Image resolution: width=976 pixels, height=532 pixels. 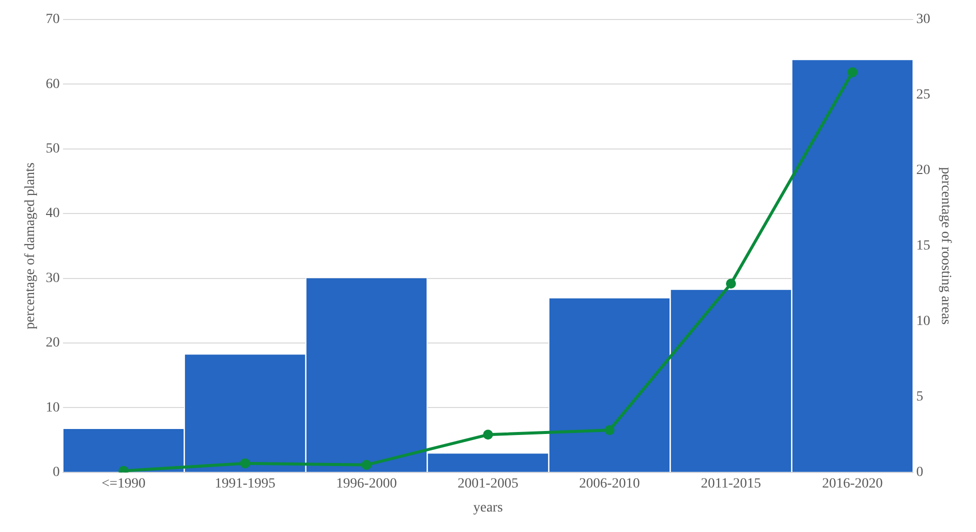 What do you see at coordinates (923, 322) in the screenshot?
I see `y2-tick-label: 10` at bounding box center [923, 322].